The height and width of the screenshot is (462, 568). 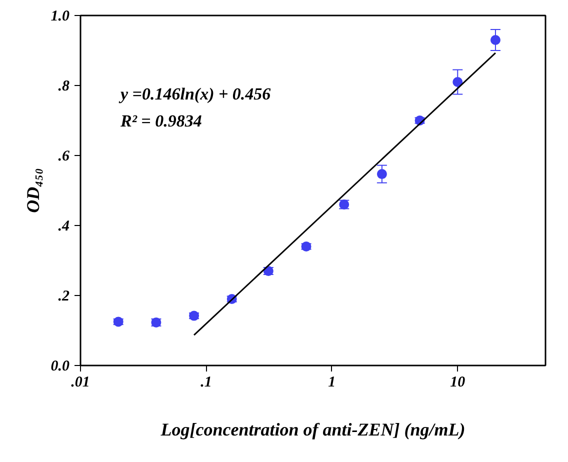 What do you see at coordinates (161, 121) in the screenshot?
I see `annotation: R² = 0.9834` at bounding box center [161, 121].